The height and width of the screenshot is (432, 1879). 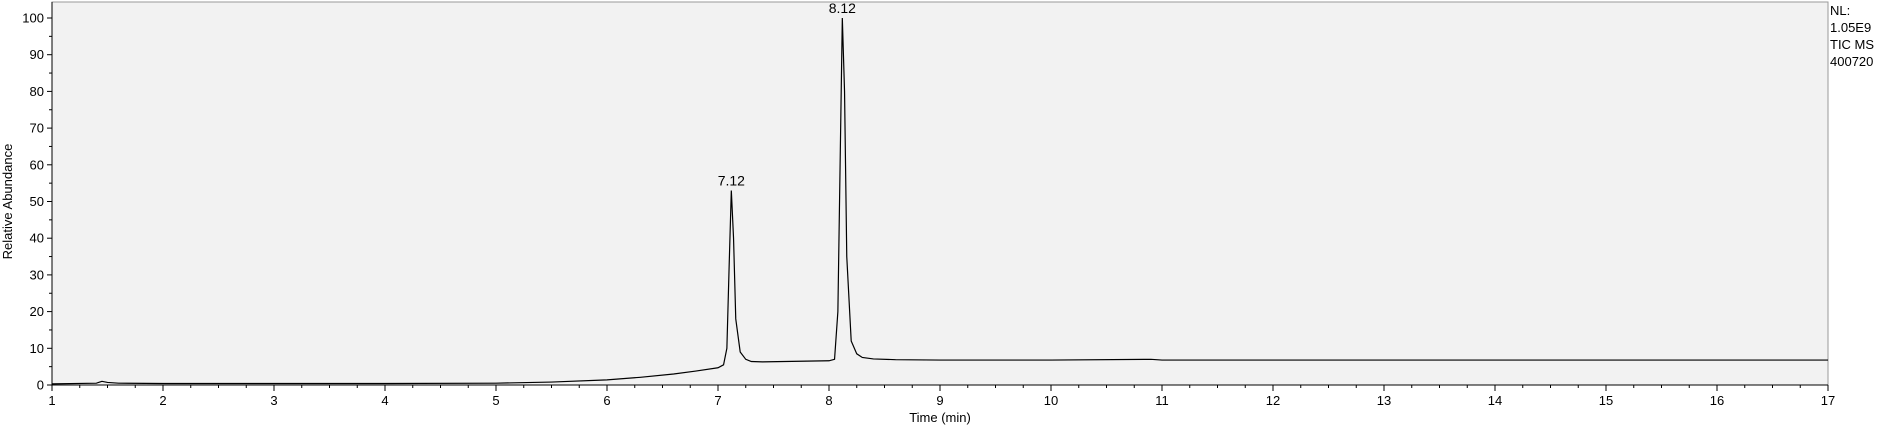 I want to click on x-tick-label: 10, so click(x=1051, y=400).